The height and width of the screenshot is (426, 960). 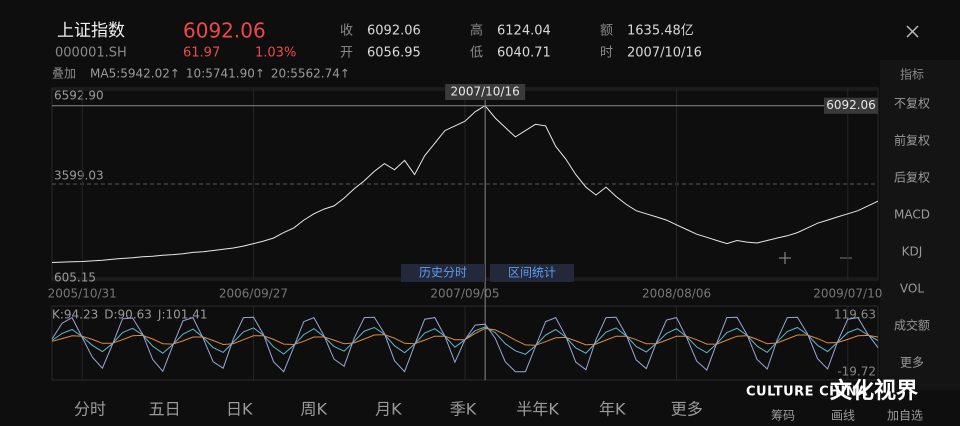 I want to click on ma-label: MA5:5942.02↑, so click(x=135, y=74).